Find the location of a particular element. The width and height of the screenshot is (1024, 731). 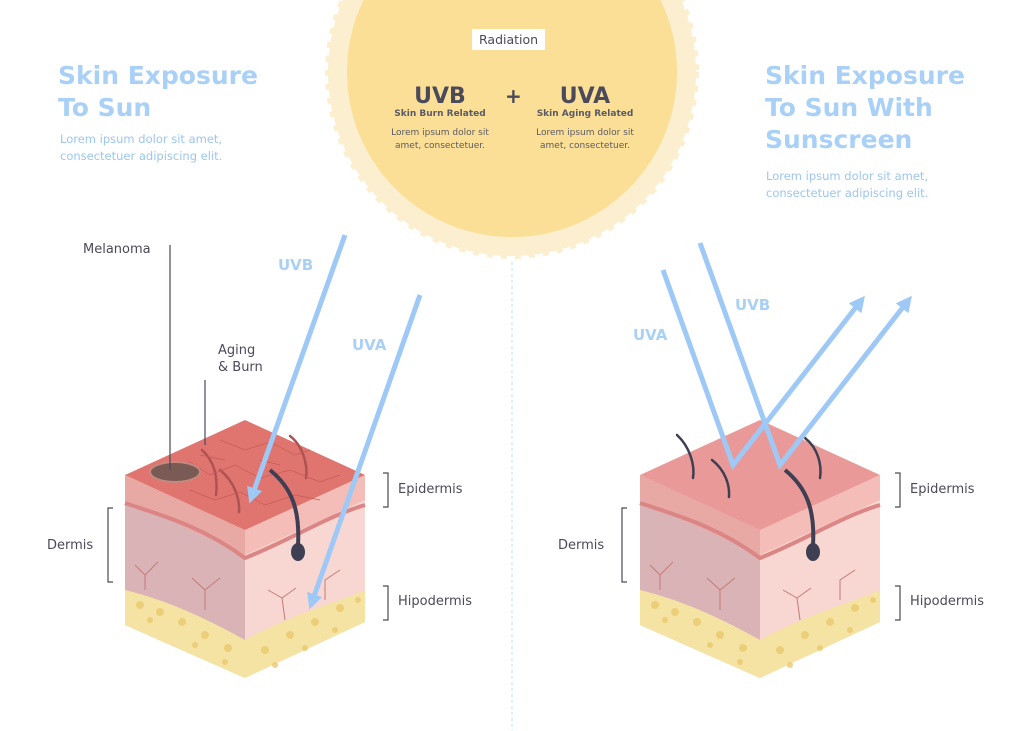

hair-follicle is located at coordinates (284, 507).